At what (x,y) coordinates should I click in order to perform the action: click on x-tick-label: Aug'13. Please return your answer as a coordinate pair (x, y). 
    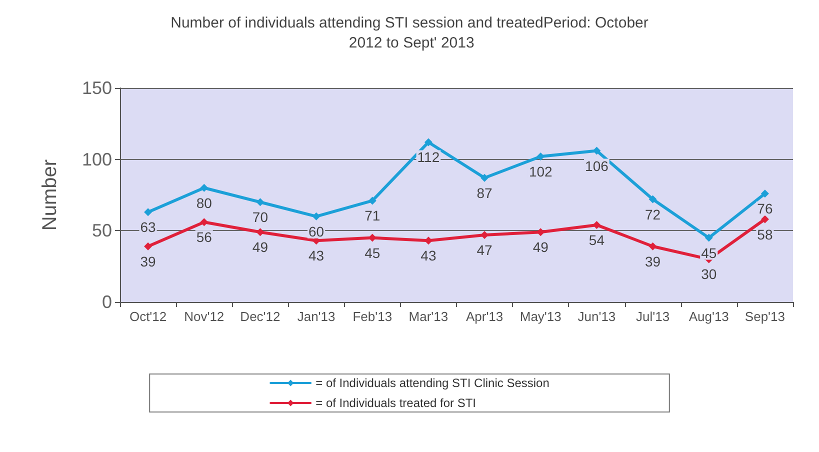
    Looking at the image, I should click on (708, 316).